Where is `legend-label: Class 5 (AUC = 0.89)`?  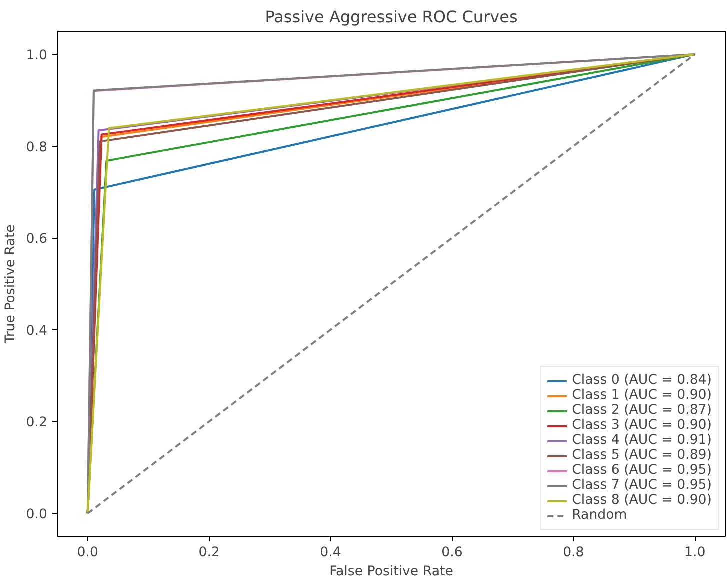 legend-label: Class 5 (AUC = 0.89) is located at coordinates (642, 455).